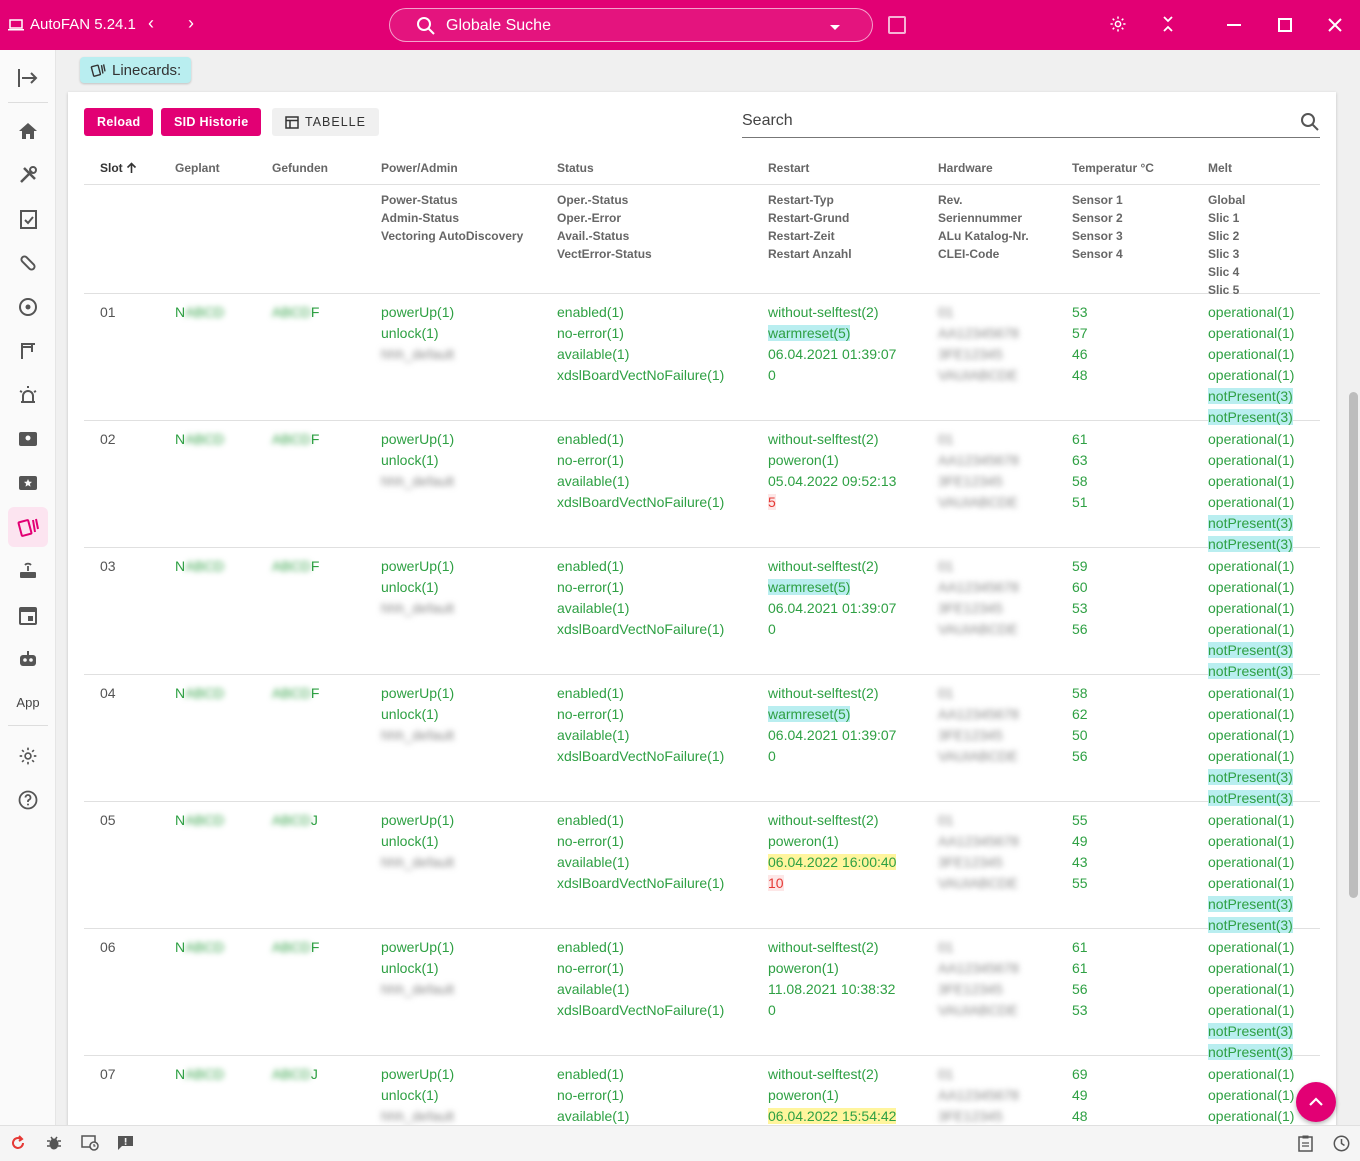 The image size is (1360, 1161). Describe the element at coordinates (801, 236) in the screenshot. I see `subheader-item: Restart-Zeit` at that location.